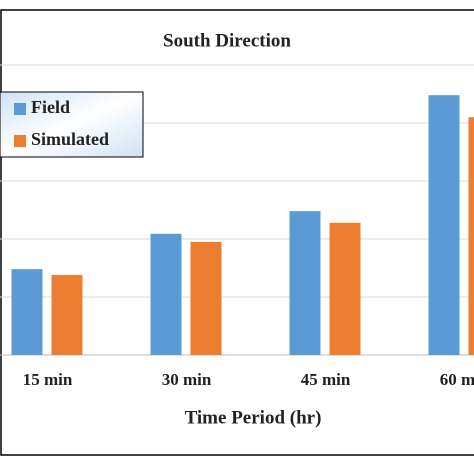 The width and height of the screenshot is (474, 474). I want to click on x-tick-label: 15 min, so click(48, 379).